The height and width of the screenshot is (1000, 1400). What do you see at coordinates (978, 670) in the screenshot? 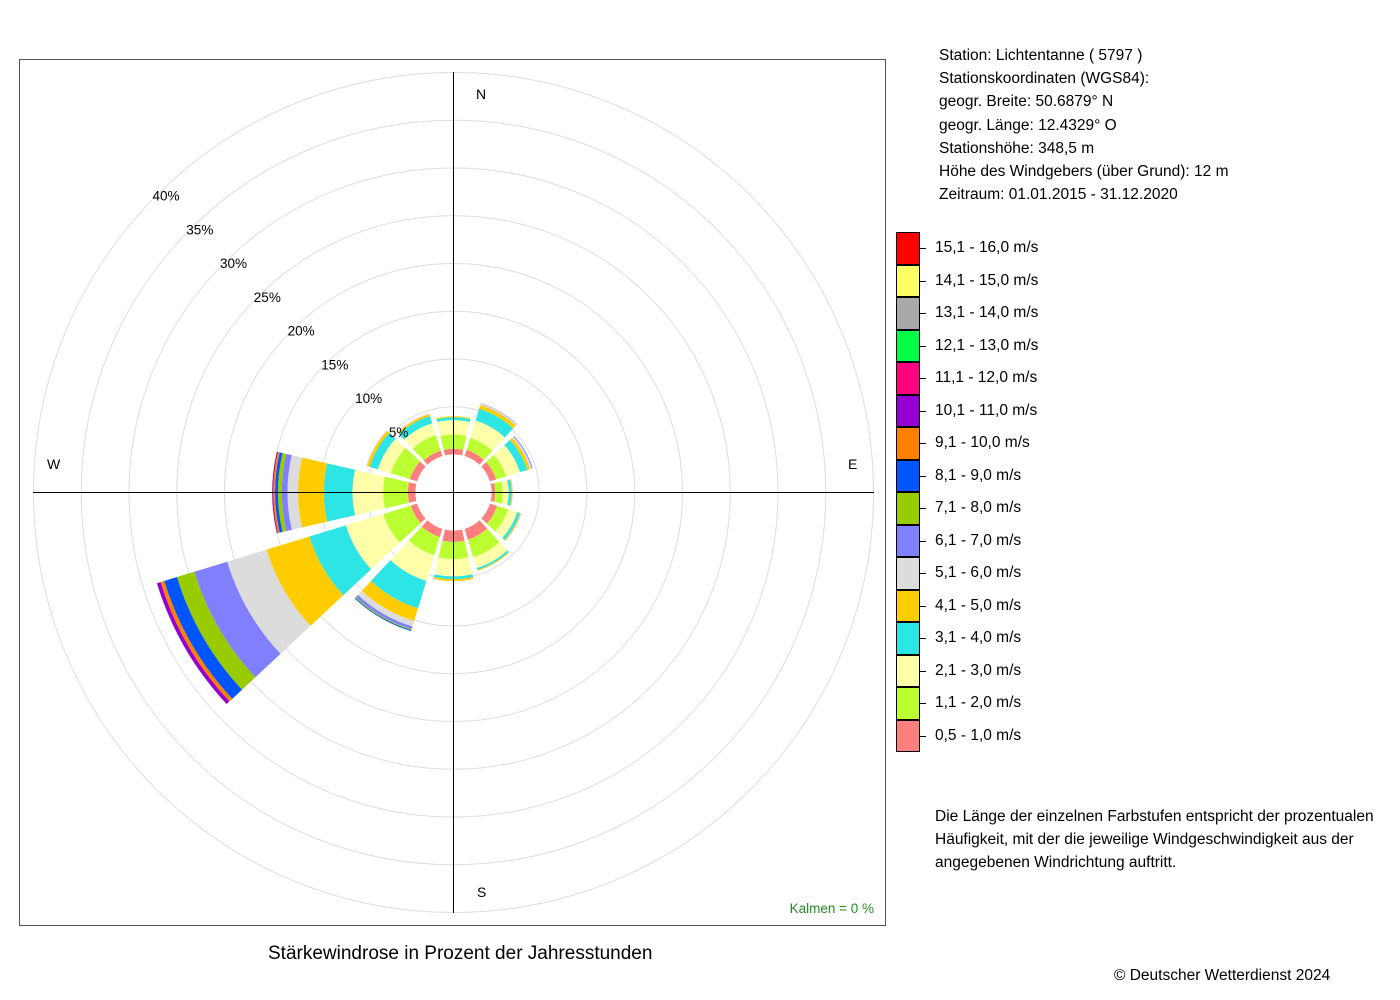
I see `legend-label: 2,1 - 3,0 m/s` at bounding box center [978, 670].